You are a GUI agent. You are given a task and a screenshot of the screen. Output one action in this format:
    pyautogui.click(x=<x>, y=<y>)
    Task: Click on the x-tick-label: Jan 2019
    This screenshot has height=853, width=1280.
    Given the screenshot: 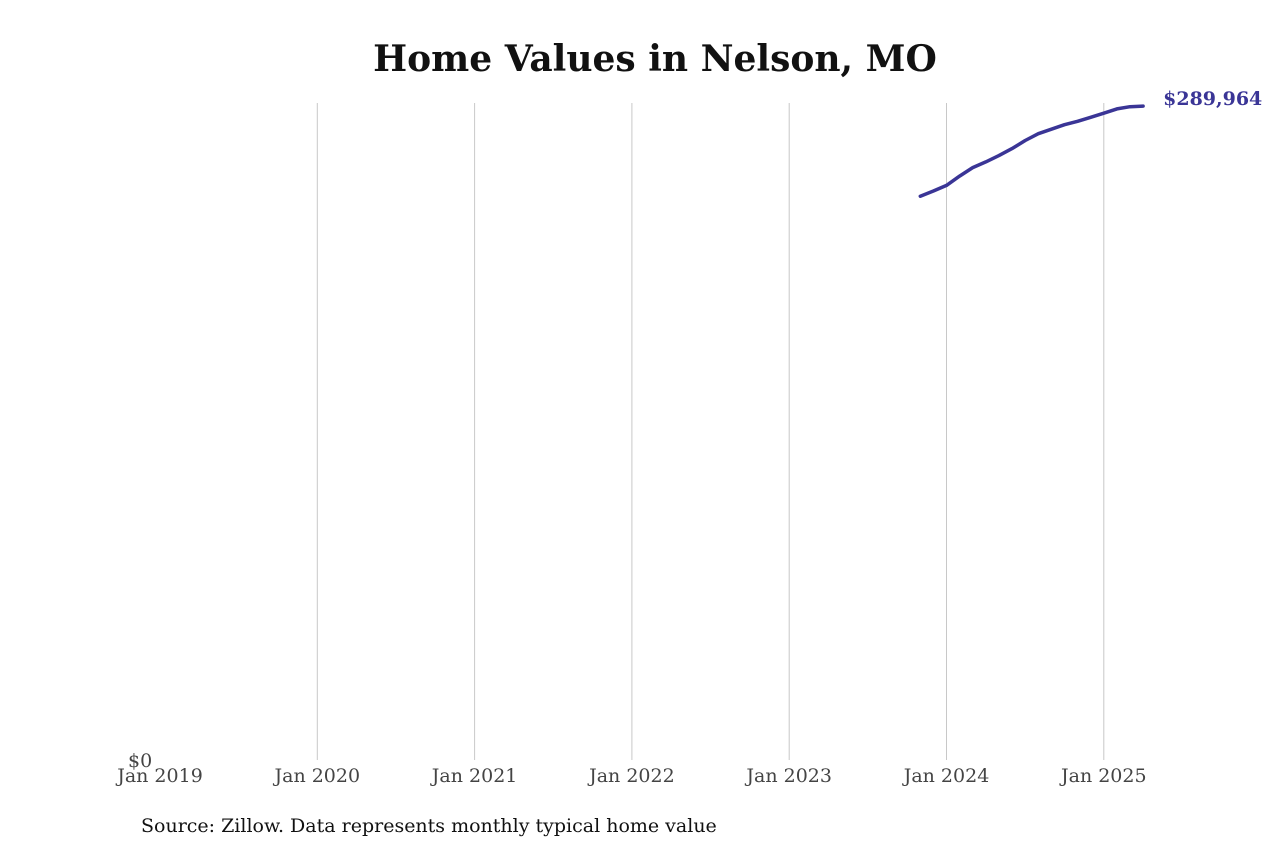 What is the action you would take?
    pyautogui.click(x=159, y=776)
    